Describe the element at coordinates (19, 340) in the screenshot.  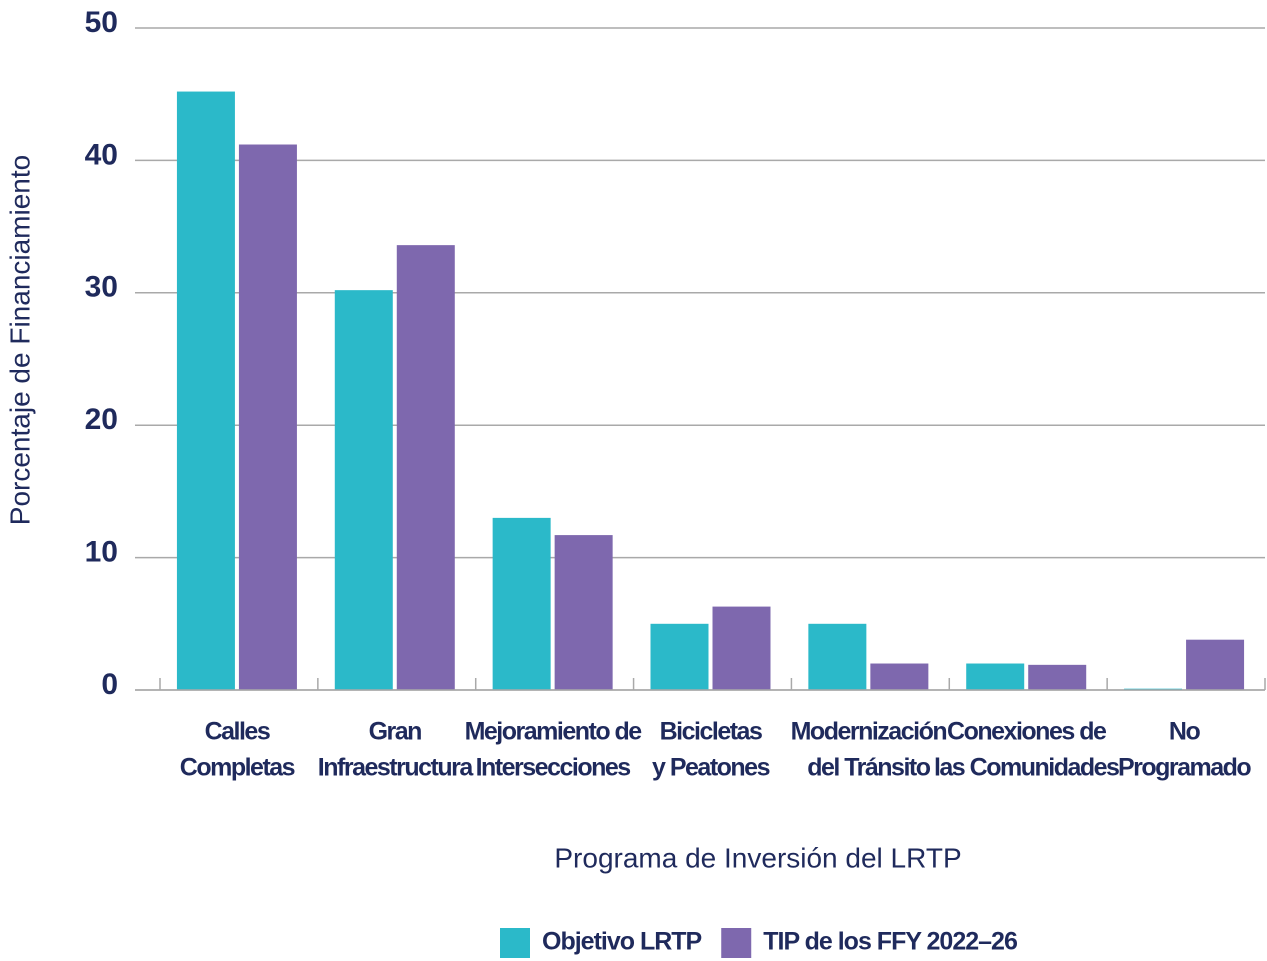
I see `y-axis-title: Porcentaje de Financiamiento` at that location.